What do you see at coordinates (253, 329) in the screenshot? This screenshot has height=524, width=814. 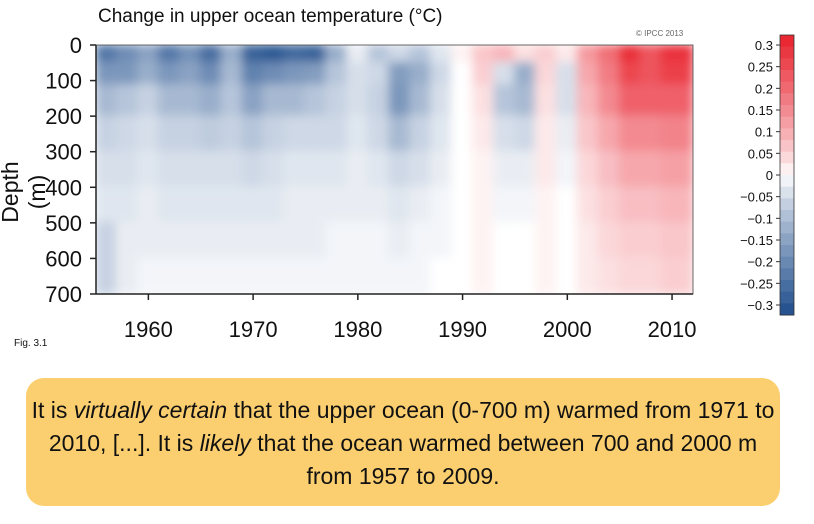 I see `x-tick-label: 1970` at bounding box center [253, 329].